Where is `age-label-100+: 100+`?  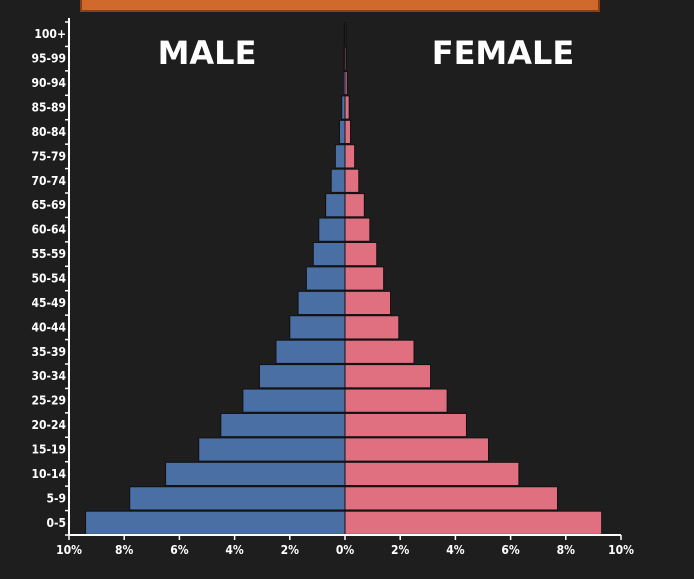
age-label-100+: 100+ is located at coordinates (50, 34).